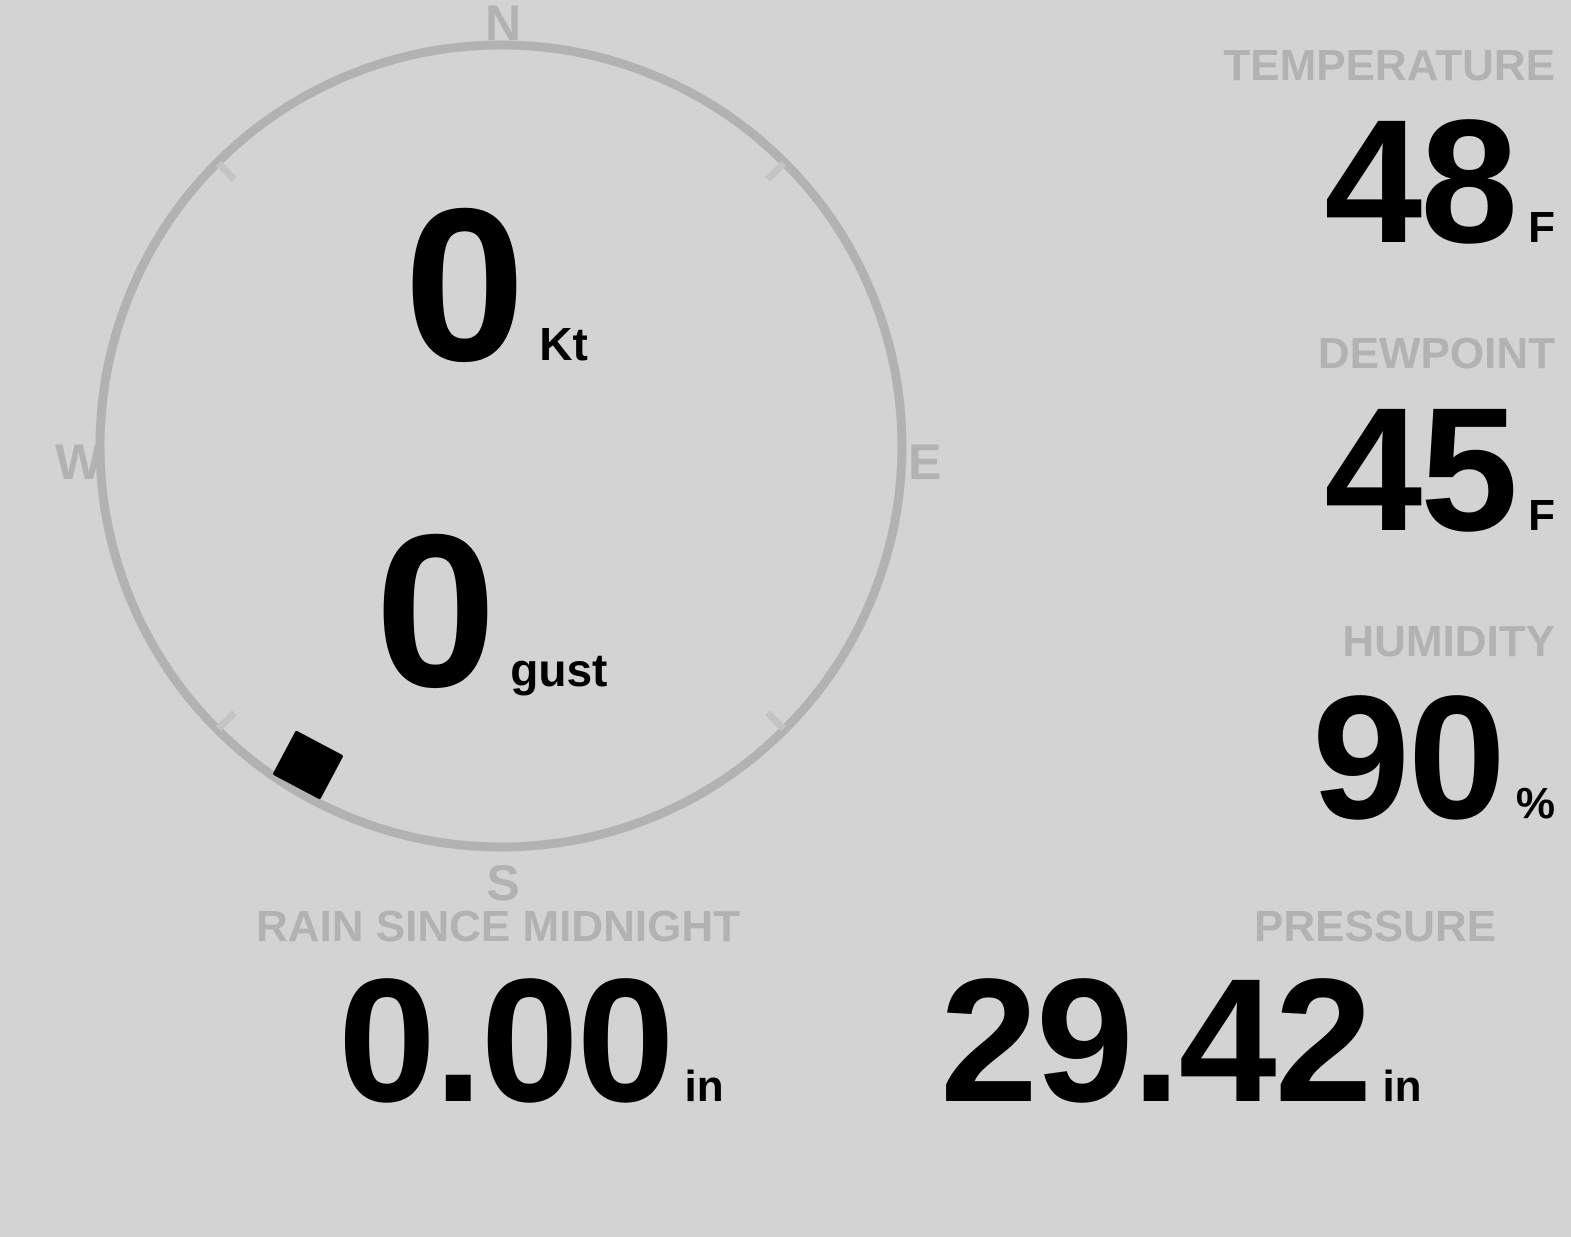  I want to click on rain-readout: RAIN SINCE MIDNIGHT 0.00 in, so click(496, 1016).